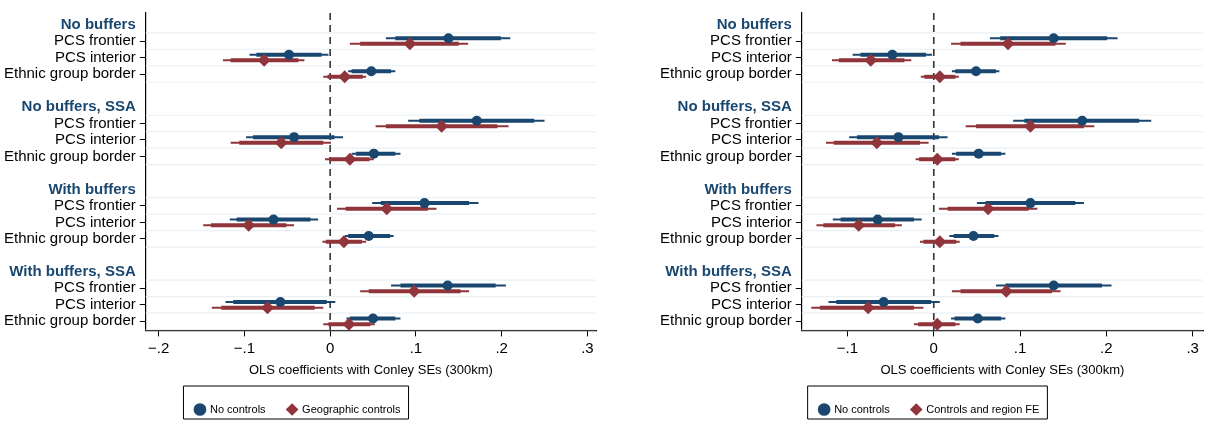 This screenshot has width=1213, height=425. I want to click on legend-label: Controls and region FE, so click(983, 408).